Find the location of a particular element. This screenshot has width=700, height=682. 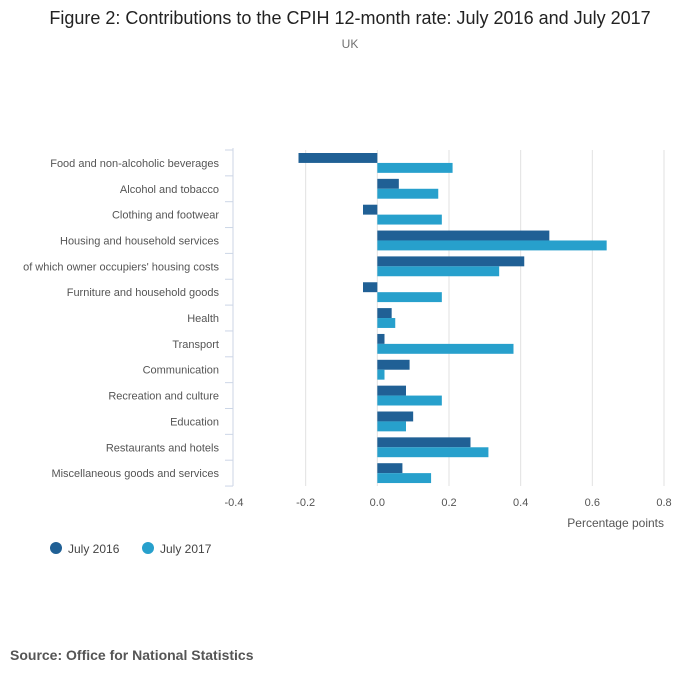

x-tick-label: 0.2 is located at coordinates (448, 503).